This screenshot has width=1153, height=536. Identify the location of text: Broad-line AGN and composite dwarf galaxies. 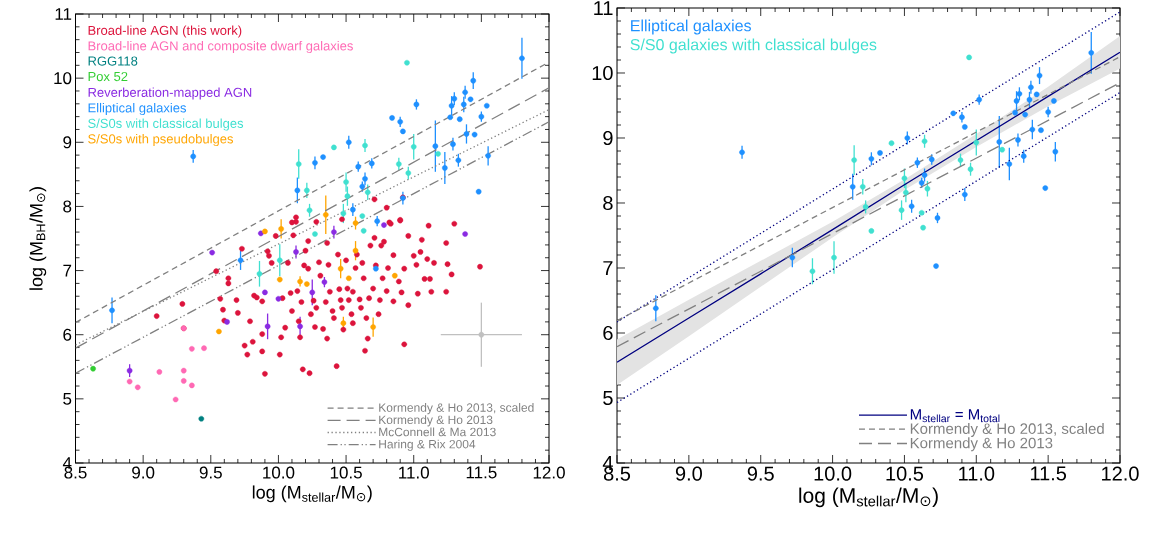
(220, 47).